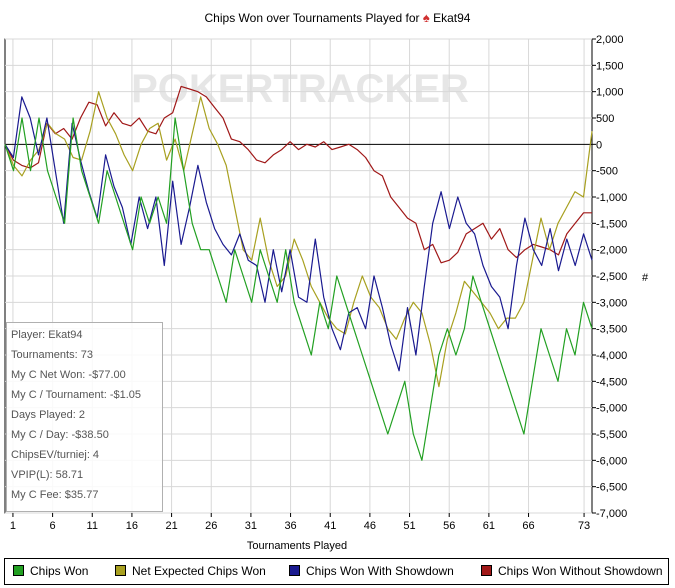 Image resolution: width=675 pixels, height=588 pixels. What do you see at coordinates (610, 93) in the screenshot?
I see `y-tick-label: 1,000` at bounding box center [610, 93].